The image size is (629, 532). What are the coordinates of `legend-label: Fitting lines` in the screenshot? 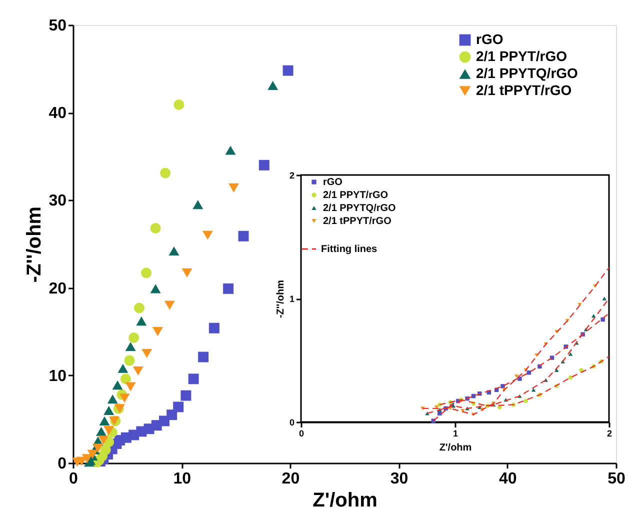 It's located at (349, 249).